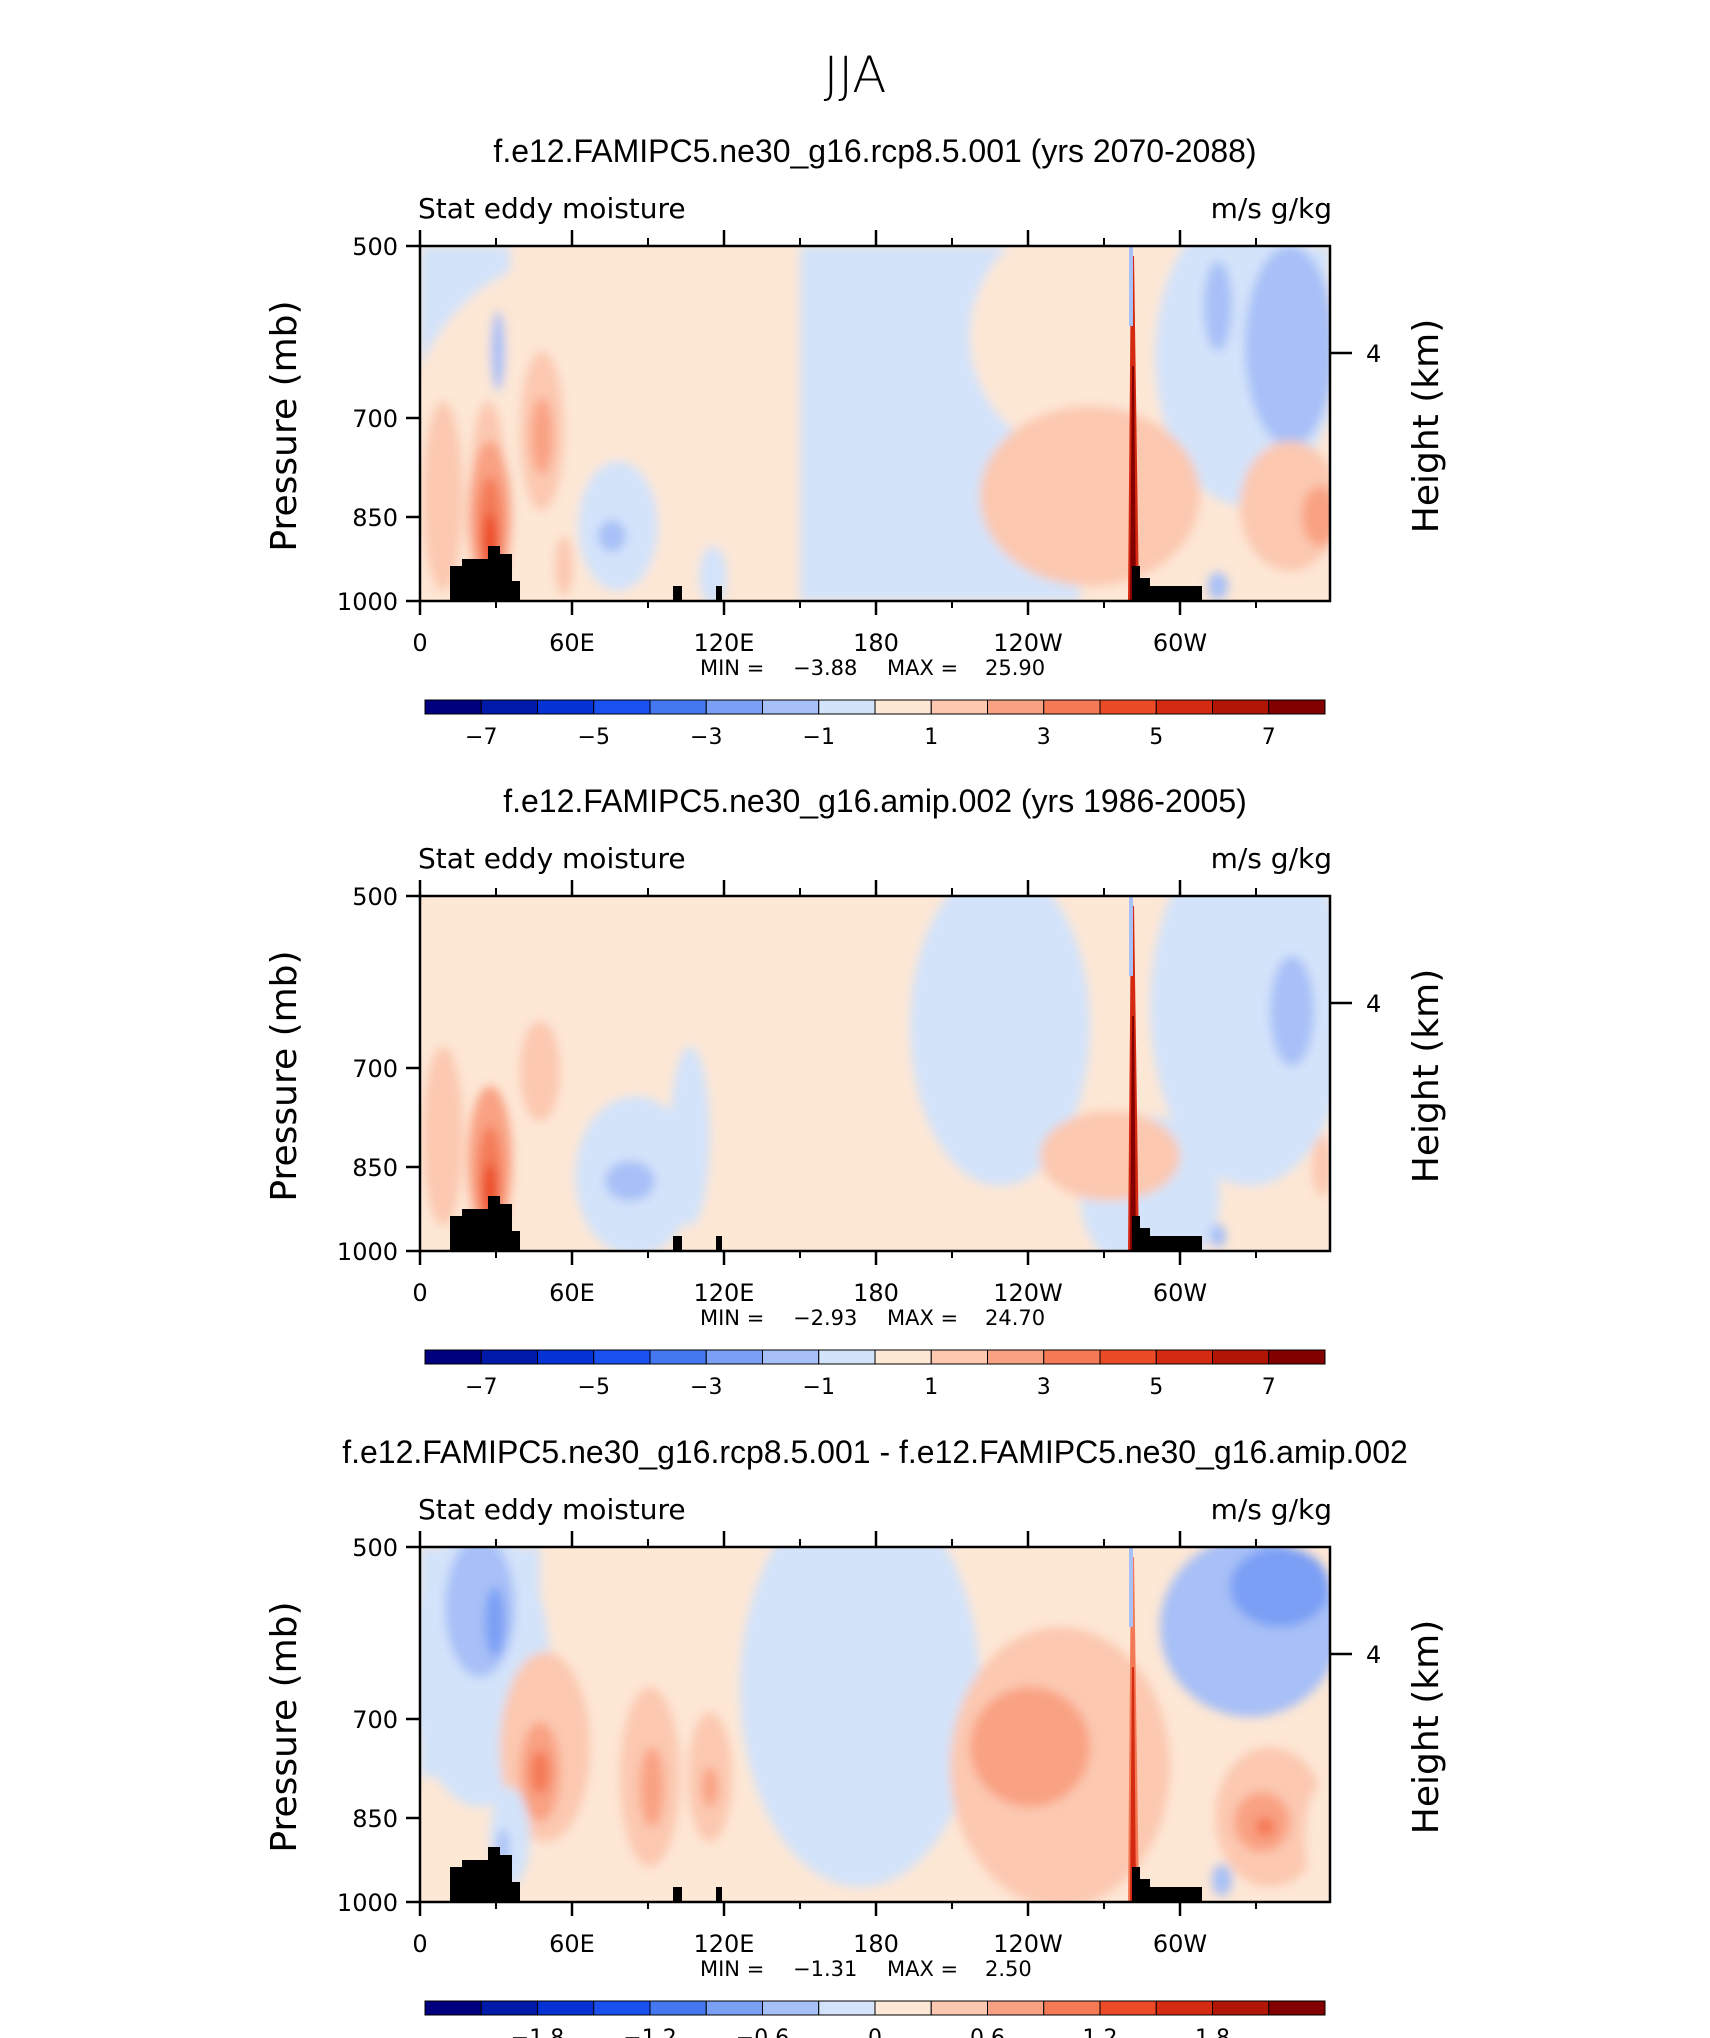 The height and width of the screenshot is (2038, 1710). Describe the element at coordinates (762, 2032) in the screenshot. I see `colorbar-label: −0.6` at that location.